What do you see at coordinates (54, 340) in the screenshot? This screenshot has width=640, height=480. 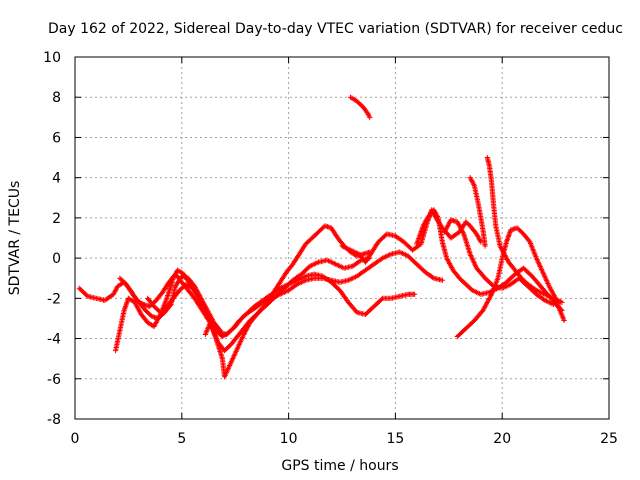 I see `y-tick-label: -4` at bounding box center [54, 340].